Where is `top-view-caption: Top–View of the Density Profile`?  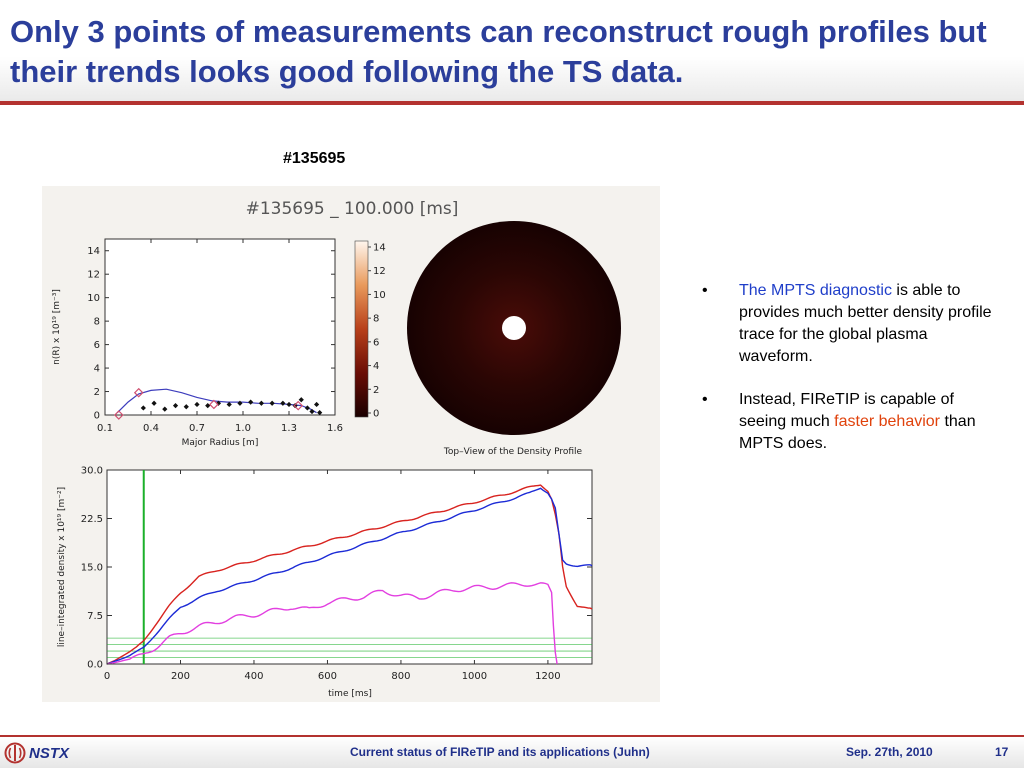
top-view-caption: Top–View of the Density Profile is located at coordinates (513, 452).